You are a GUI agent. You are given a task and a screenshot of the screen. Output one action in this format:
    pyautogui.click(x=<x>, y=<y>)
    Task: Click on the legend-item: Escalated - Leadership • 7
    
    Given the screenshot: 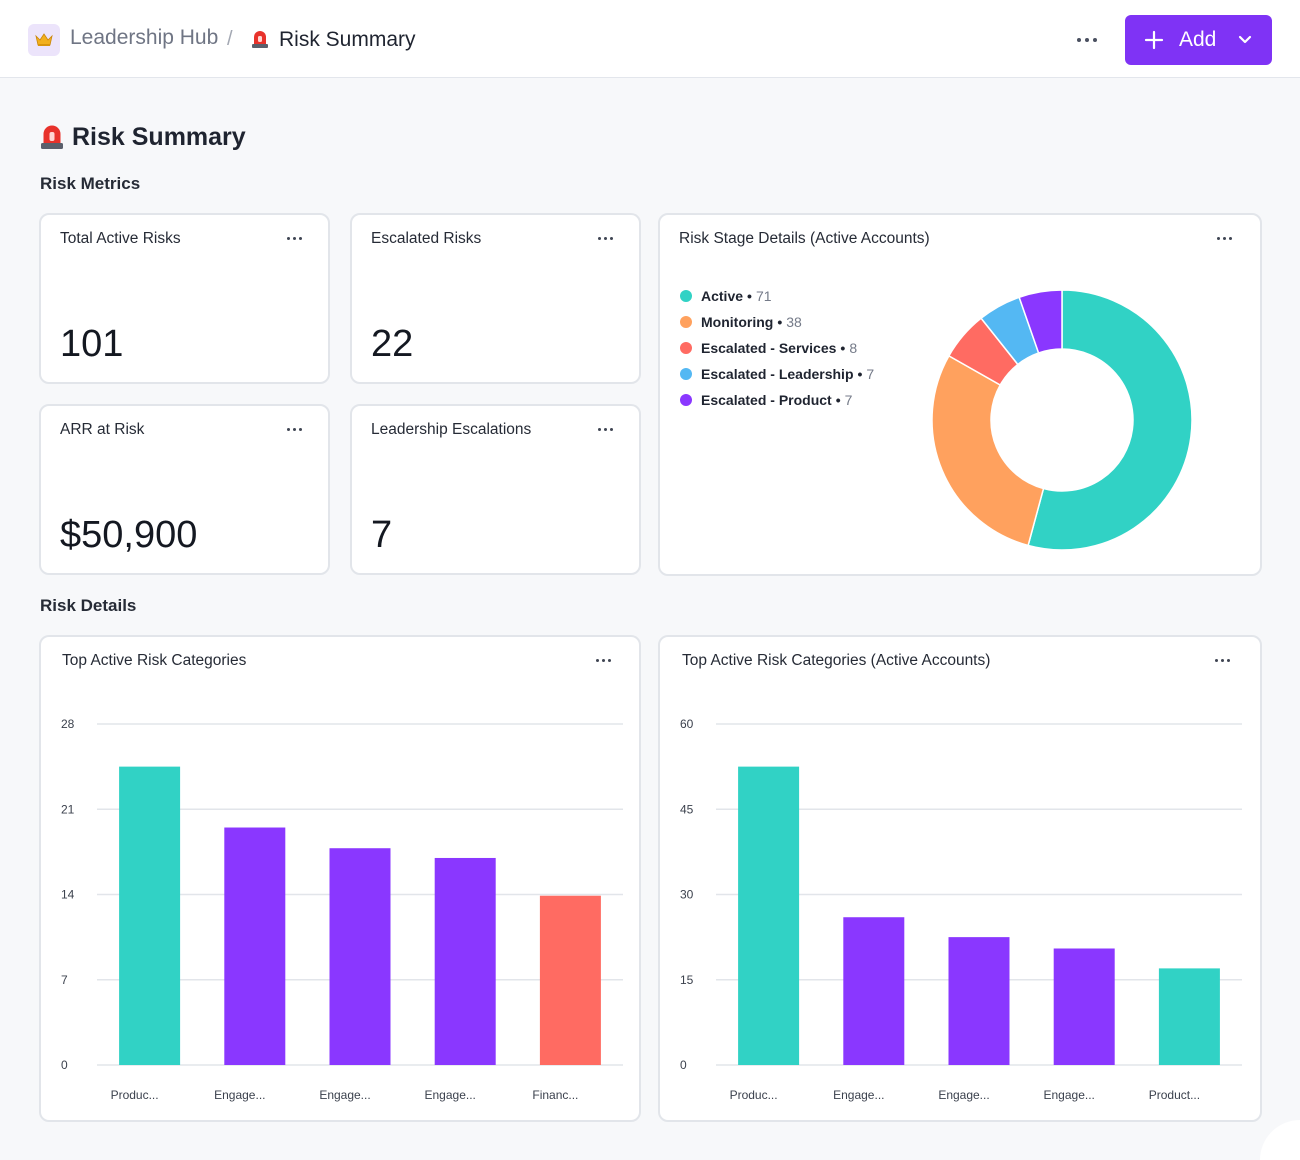 What is the action you would take?
    pyautogui.click(x=777, y=374)
    